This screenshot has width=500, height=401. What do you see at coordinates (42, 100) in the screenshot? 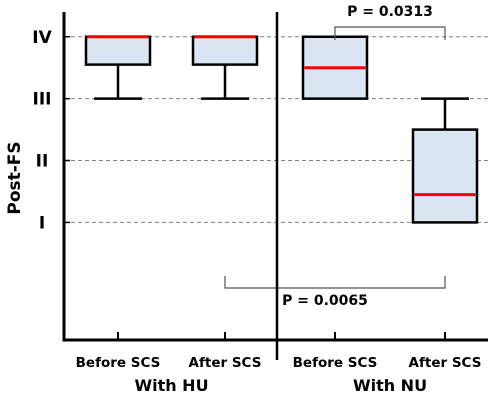
I see `y-tick-label: III` at bounding box center [42, 100].